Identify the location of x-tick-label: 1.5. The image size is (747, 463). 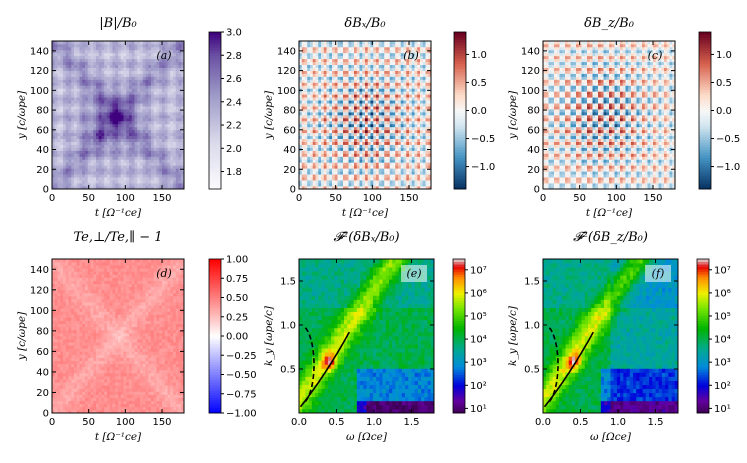
(412, 422).